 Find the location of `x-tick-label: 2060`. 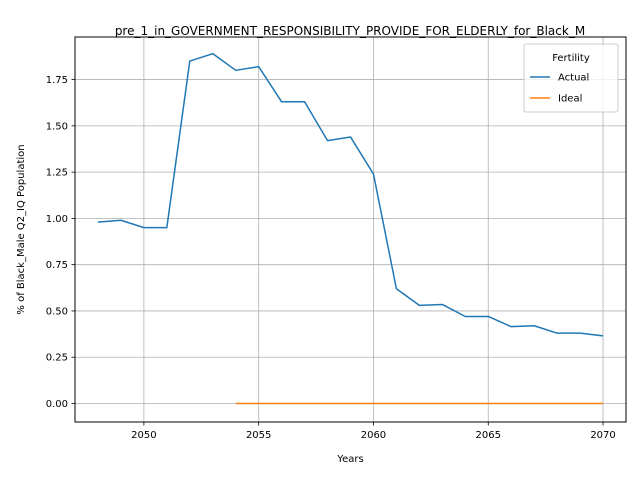

x-tick-label: 2060 is located at coordinates (373, 435).